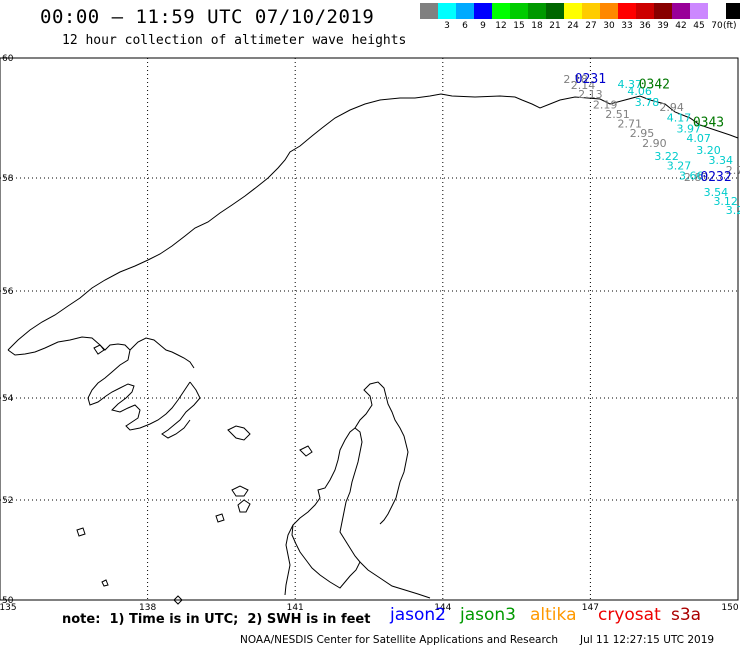 The image size is (740, 650). Describe the element at coordinates (537, 17) in the screenshot. I see `legend-swatch: 18` at that location.